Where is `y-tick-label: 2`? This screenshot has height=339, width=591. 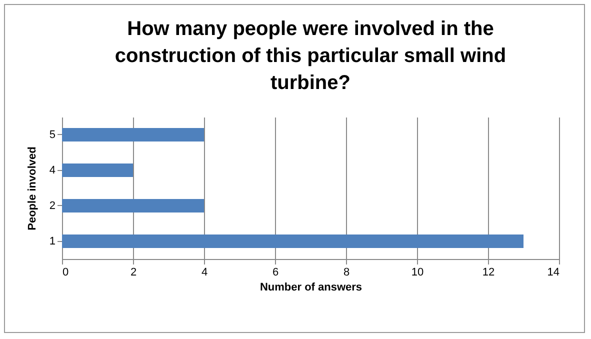
y-tick-label: 2 is located at coordinates (52, 206).